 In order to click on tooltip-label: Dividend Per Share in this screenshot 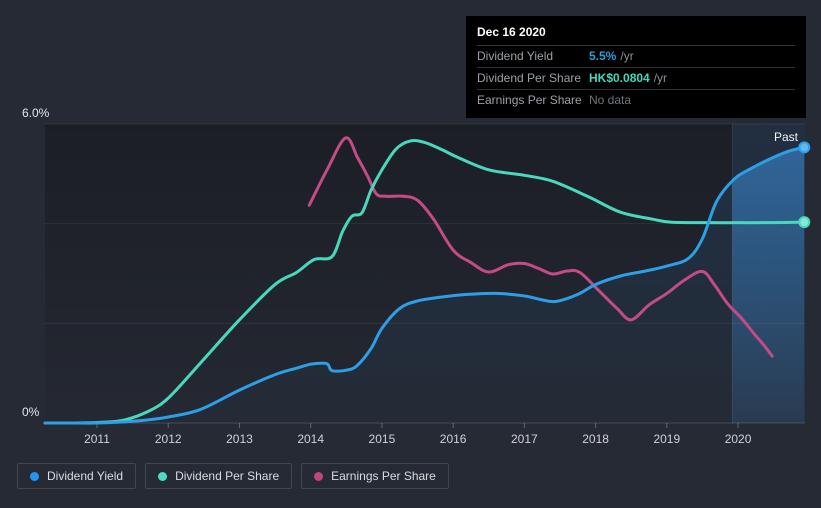, I will do `click(529, 78)`.